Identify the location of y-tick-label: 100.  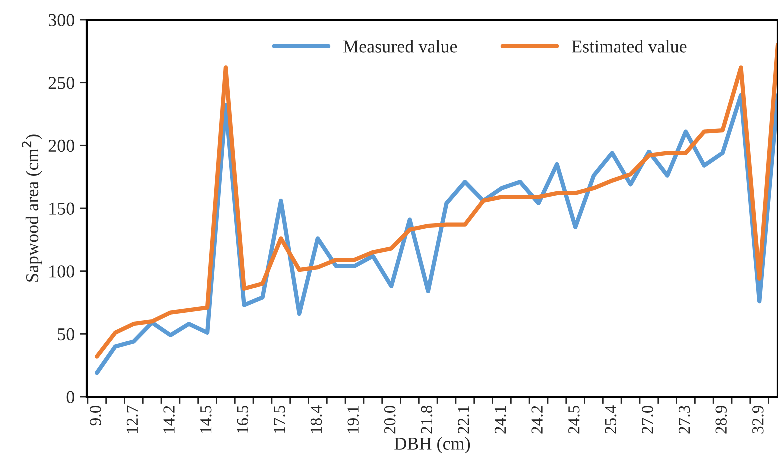
(62, 272).